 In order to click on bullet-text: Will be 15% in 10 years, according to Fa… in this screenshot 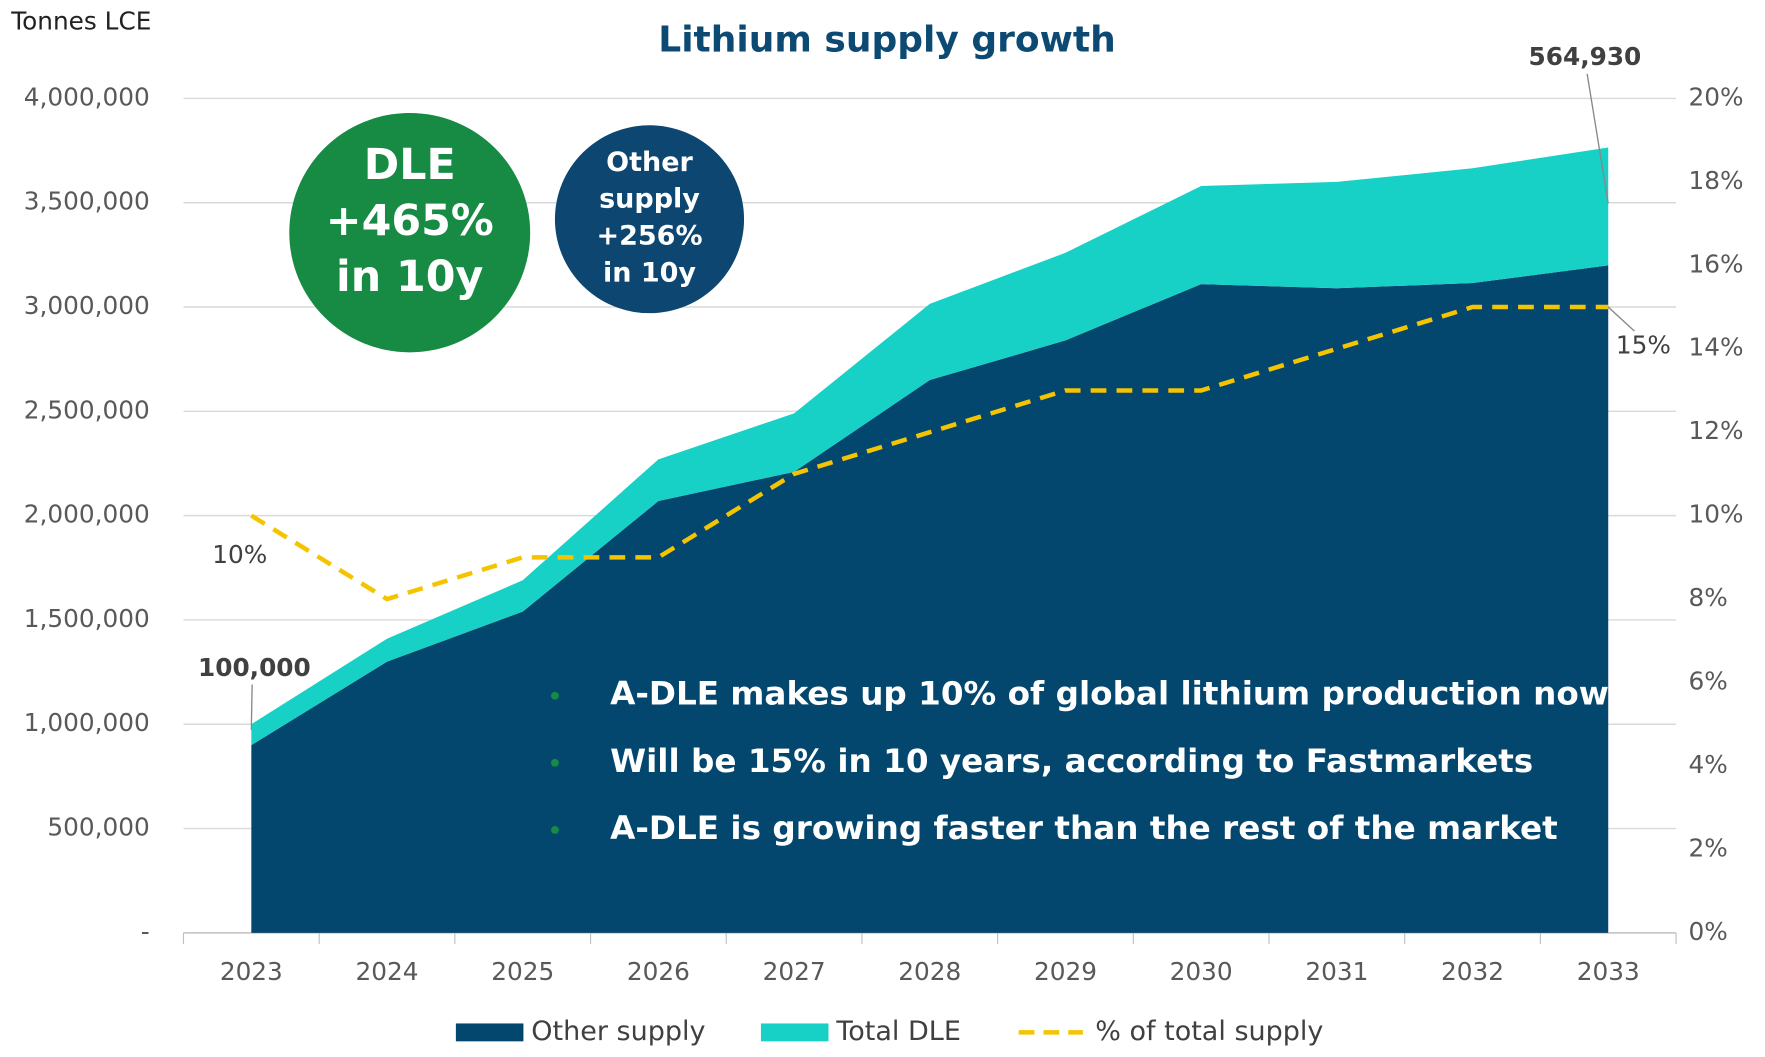, I will do `click(1071, 761)`.